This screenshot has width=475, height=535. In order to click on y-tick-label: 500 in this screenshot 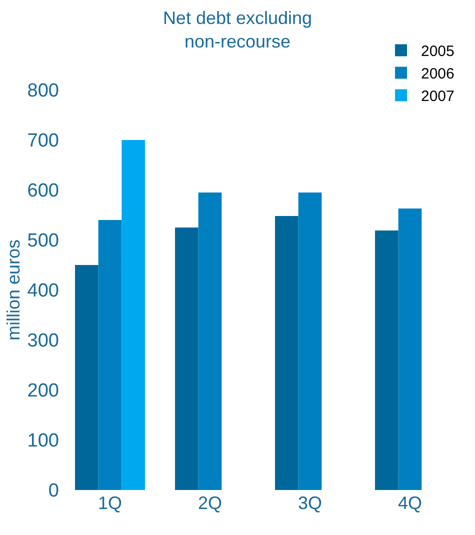, I will do `click(43, 241)`.